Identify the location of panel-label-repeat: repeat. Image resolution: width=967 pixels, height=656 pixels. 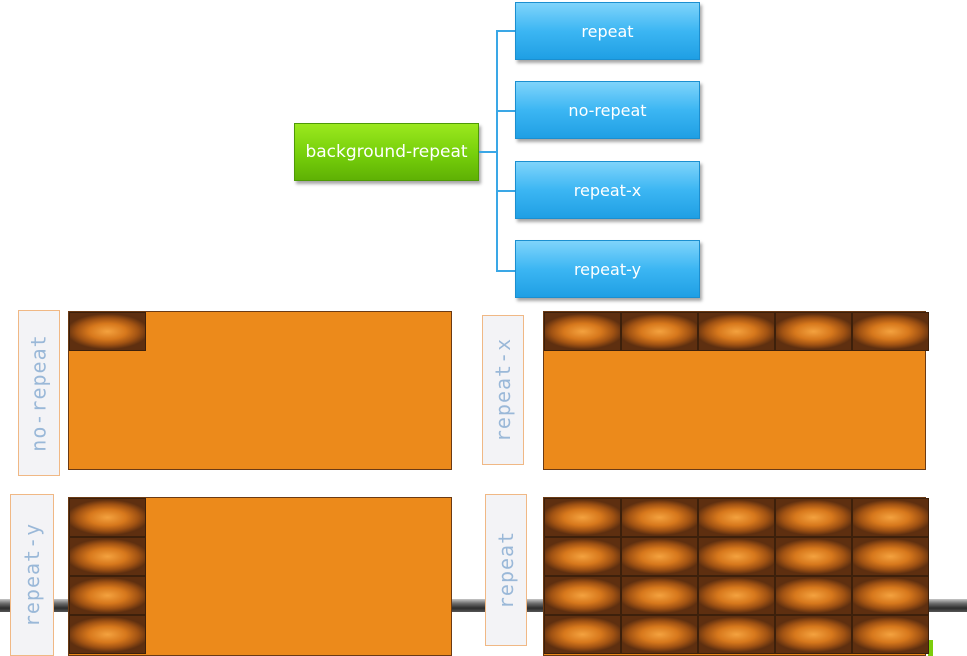
(506, 570).